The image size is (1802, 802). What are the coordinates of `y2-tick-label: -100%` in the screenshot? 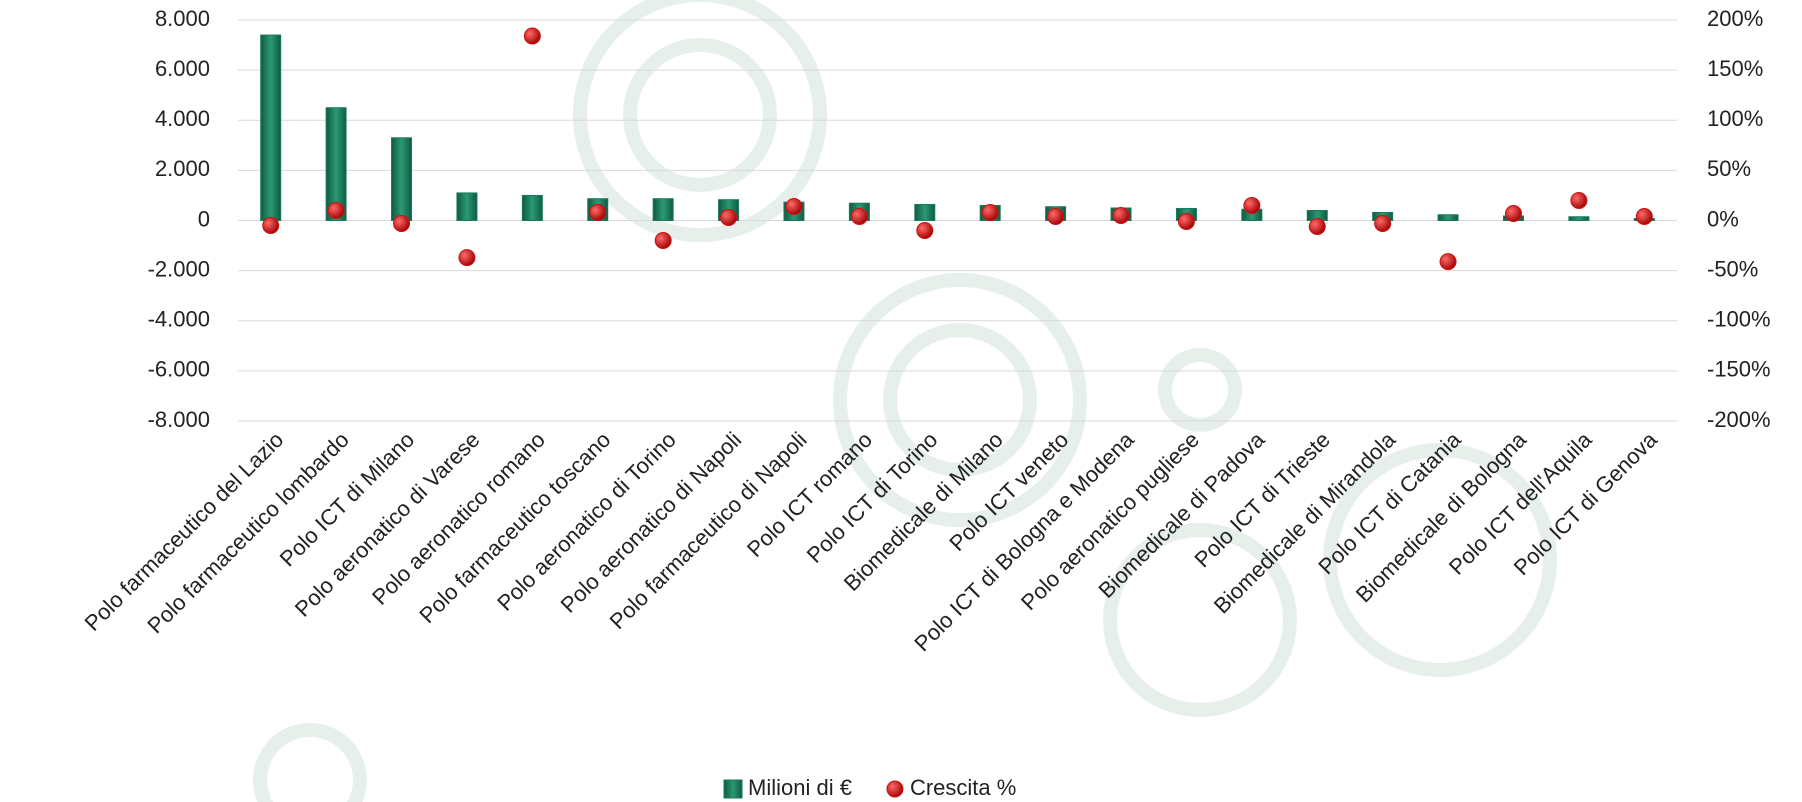 It's located at (1739, 319).